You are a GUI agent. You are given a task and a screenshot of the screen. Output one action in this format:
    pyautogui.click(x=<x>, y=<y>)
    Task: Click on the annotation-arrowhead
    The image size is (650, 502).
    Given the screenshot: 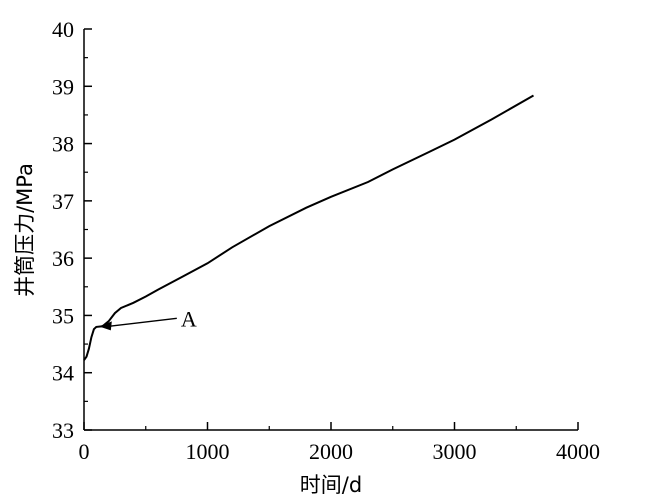 What is the action you would take?
    pyautogui.click(x=105, y=326)
    